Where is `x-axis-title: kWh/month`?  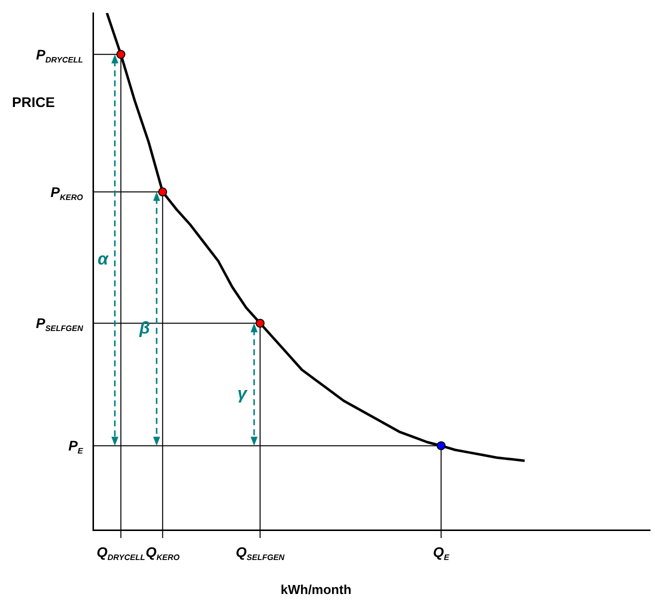 x-axis-title: kWh/month is located at coordinates (316, 589).